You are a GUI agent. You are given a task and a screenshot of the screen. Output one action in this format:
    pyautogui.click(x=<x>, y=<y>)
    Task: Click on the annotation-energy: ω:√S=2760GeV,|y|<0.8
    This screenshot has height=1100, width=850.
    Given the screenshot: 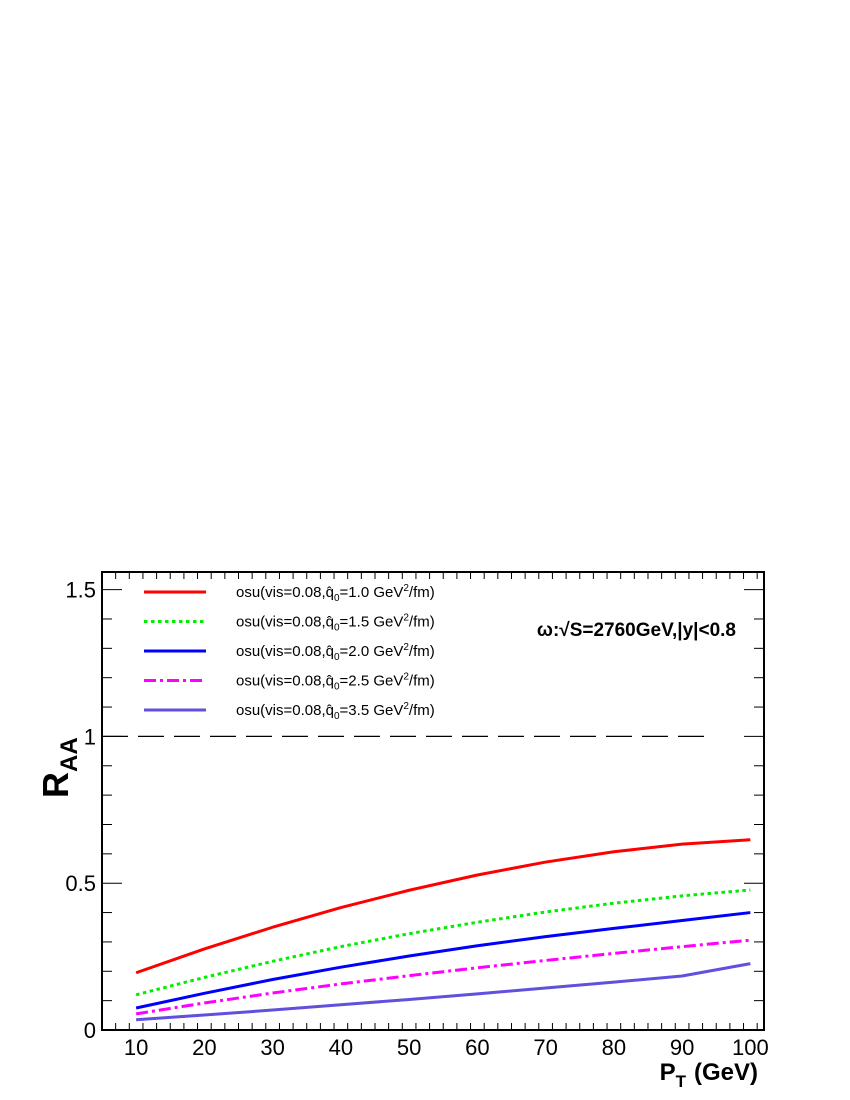 What is the action you would take?
    pyautogui.click(x=636, y=630)
    